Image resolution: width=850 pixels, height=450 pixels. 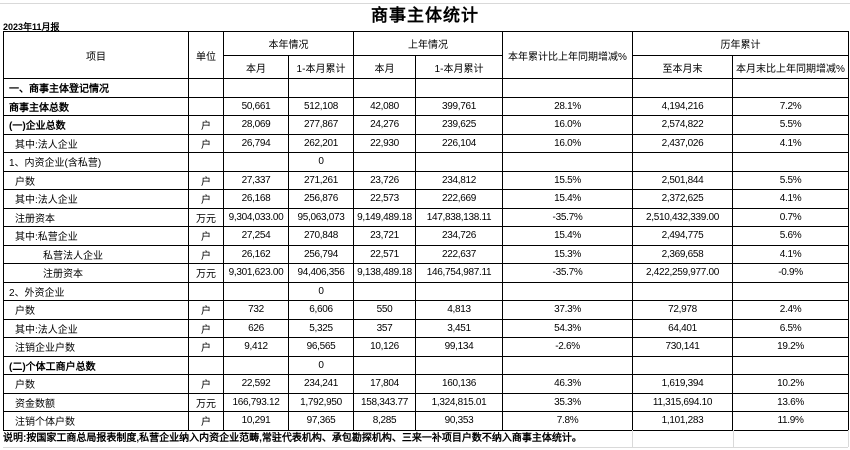 I want to click on row-item-label: 注销企业户数, so click(x=96, y=347).